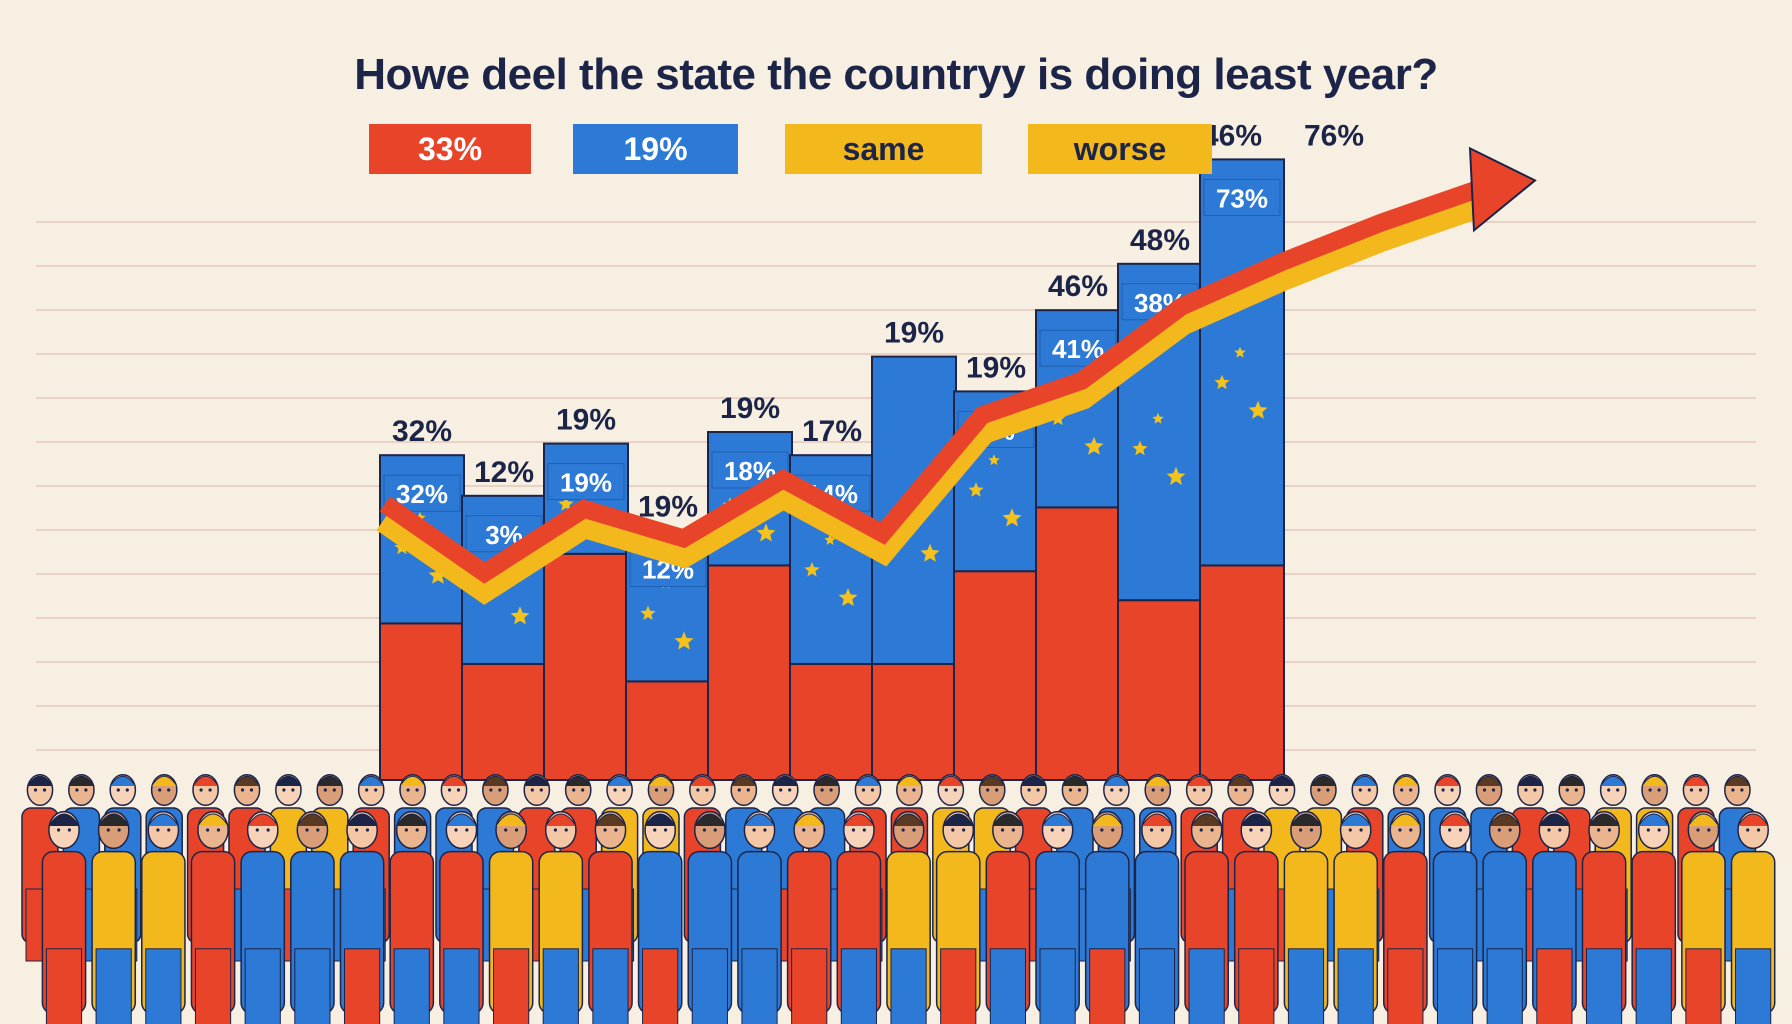  What do you see at coordinates (586, 483) in the screenshot?
I see `bar-inner-label: 19%` at bounding box center [586, 483].